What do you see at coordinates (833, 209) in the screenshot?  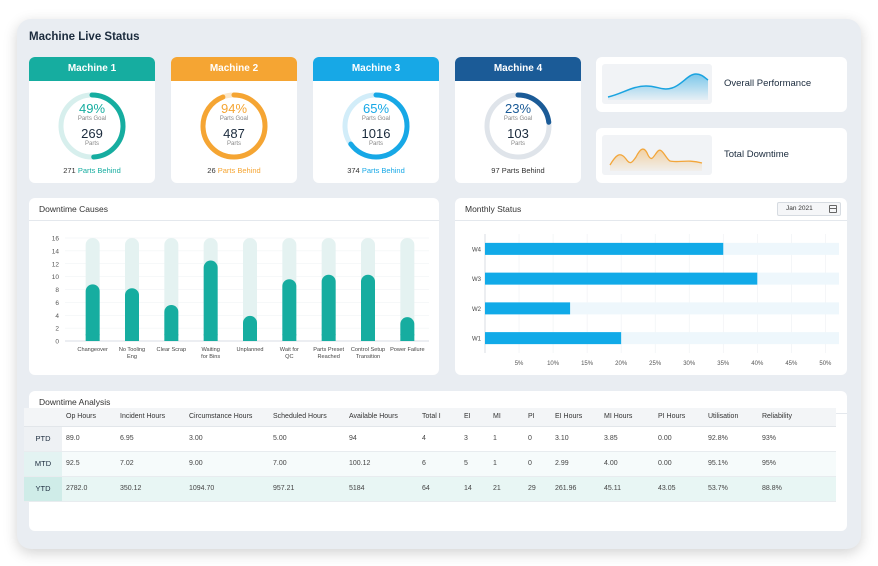 I see `calendar-icon` at bounding box center [833, 209].